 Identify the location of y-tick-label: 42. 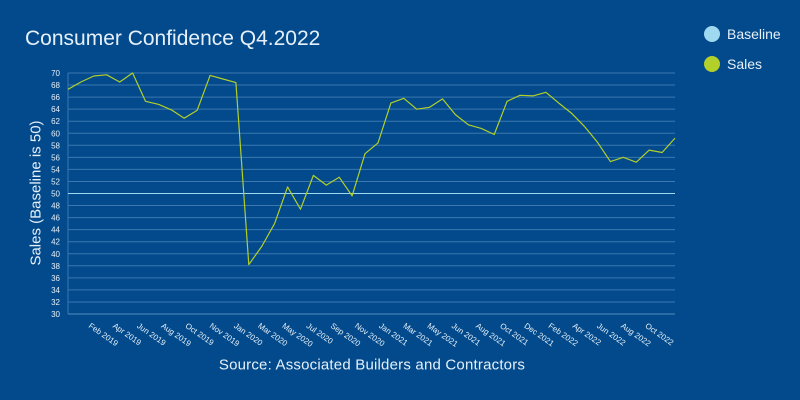
(55, 242).